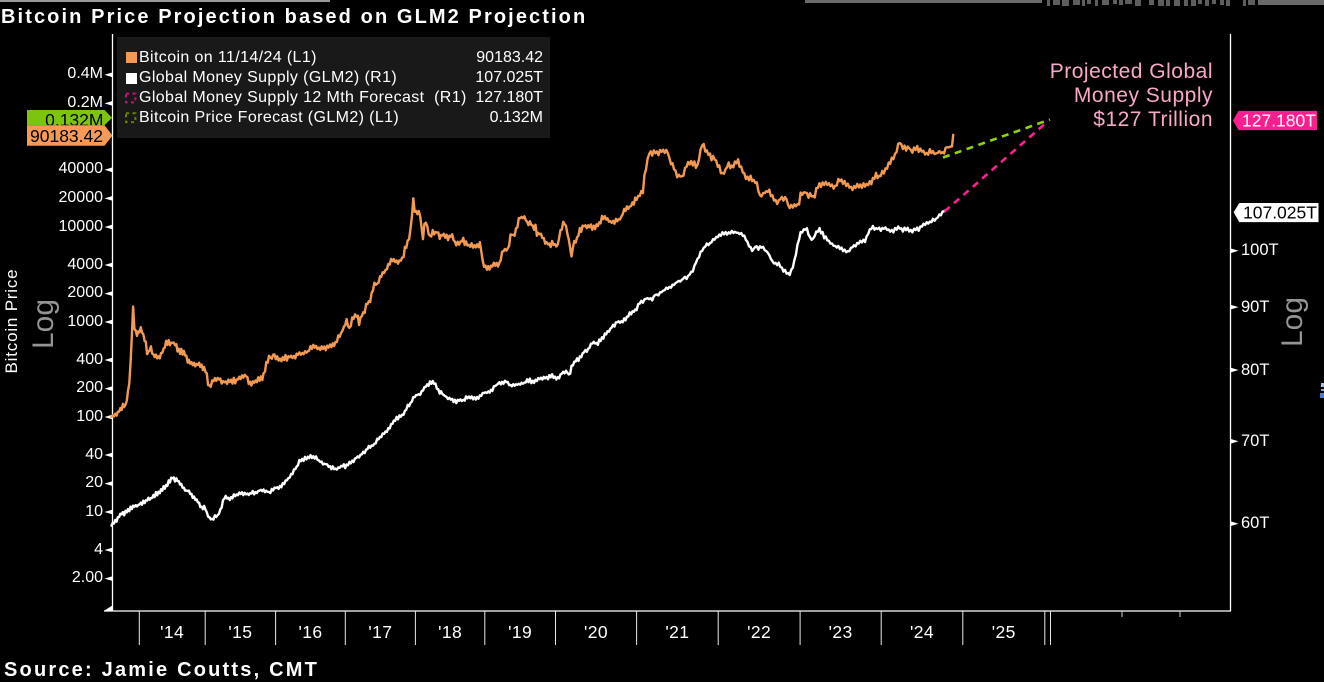 This screenshot has height=682, width=1324. What do you see at coordinates (1280, 212) in the screenshot?
I see `svg-text: 107.025T` at bounding box center [1280, 212].